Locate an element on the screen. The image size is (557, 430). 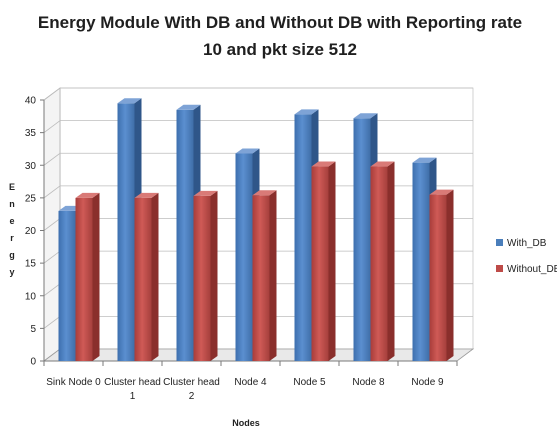
y-axis-label: Energy is located at coordinates (12, 229).